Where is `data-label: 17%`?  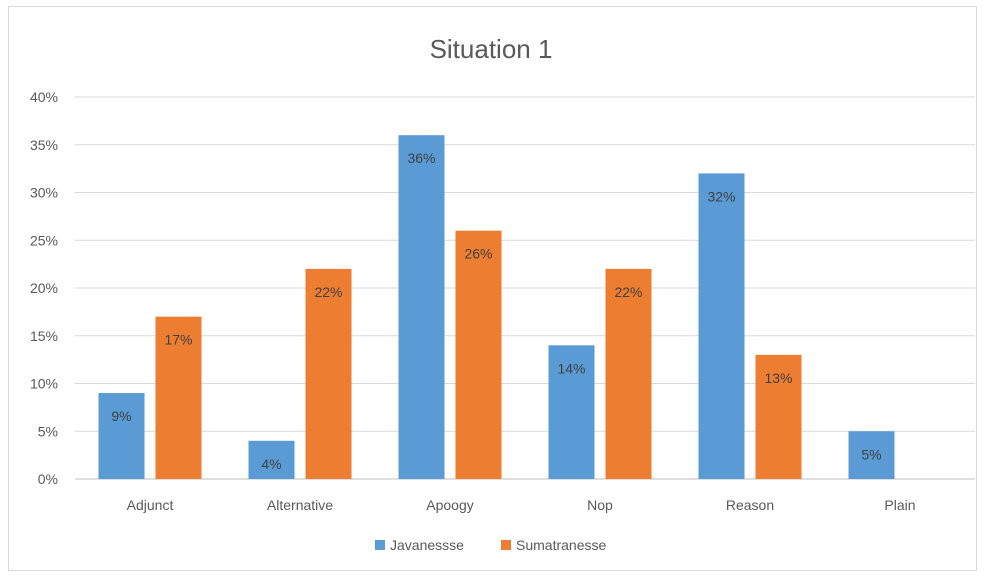
data-label: 17% is located at coordinates (178, 340).